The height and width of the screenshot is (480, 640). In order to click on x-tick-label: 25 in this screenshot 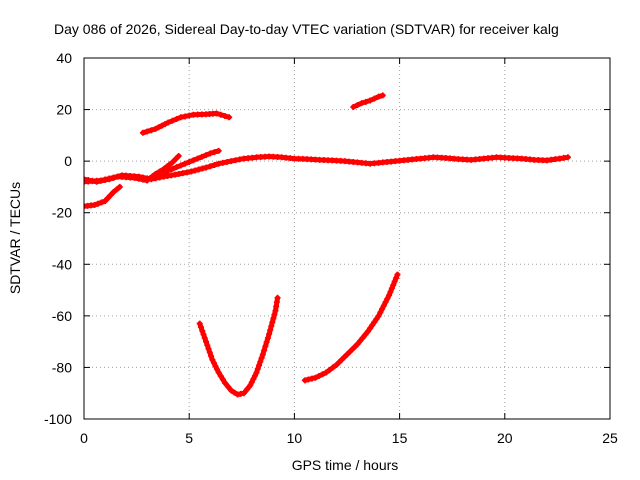, I will do `click(610, 438)`.